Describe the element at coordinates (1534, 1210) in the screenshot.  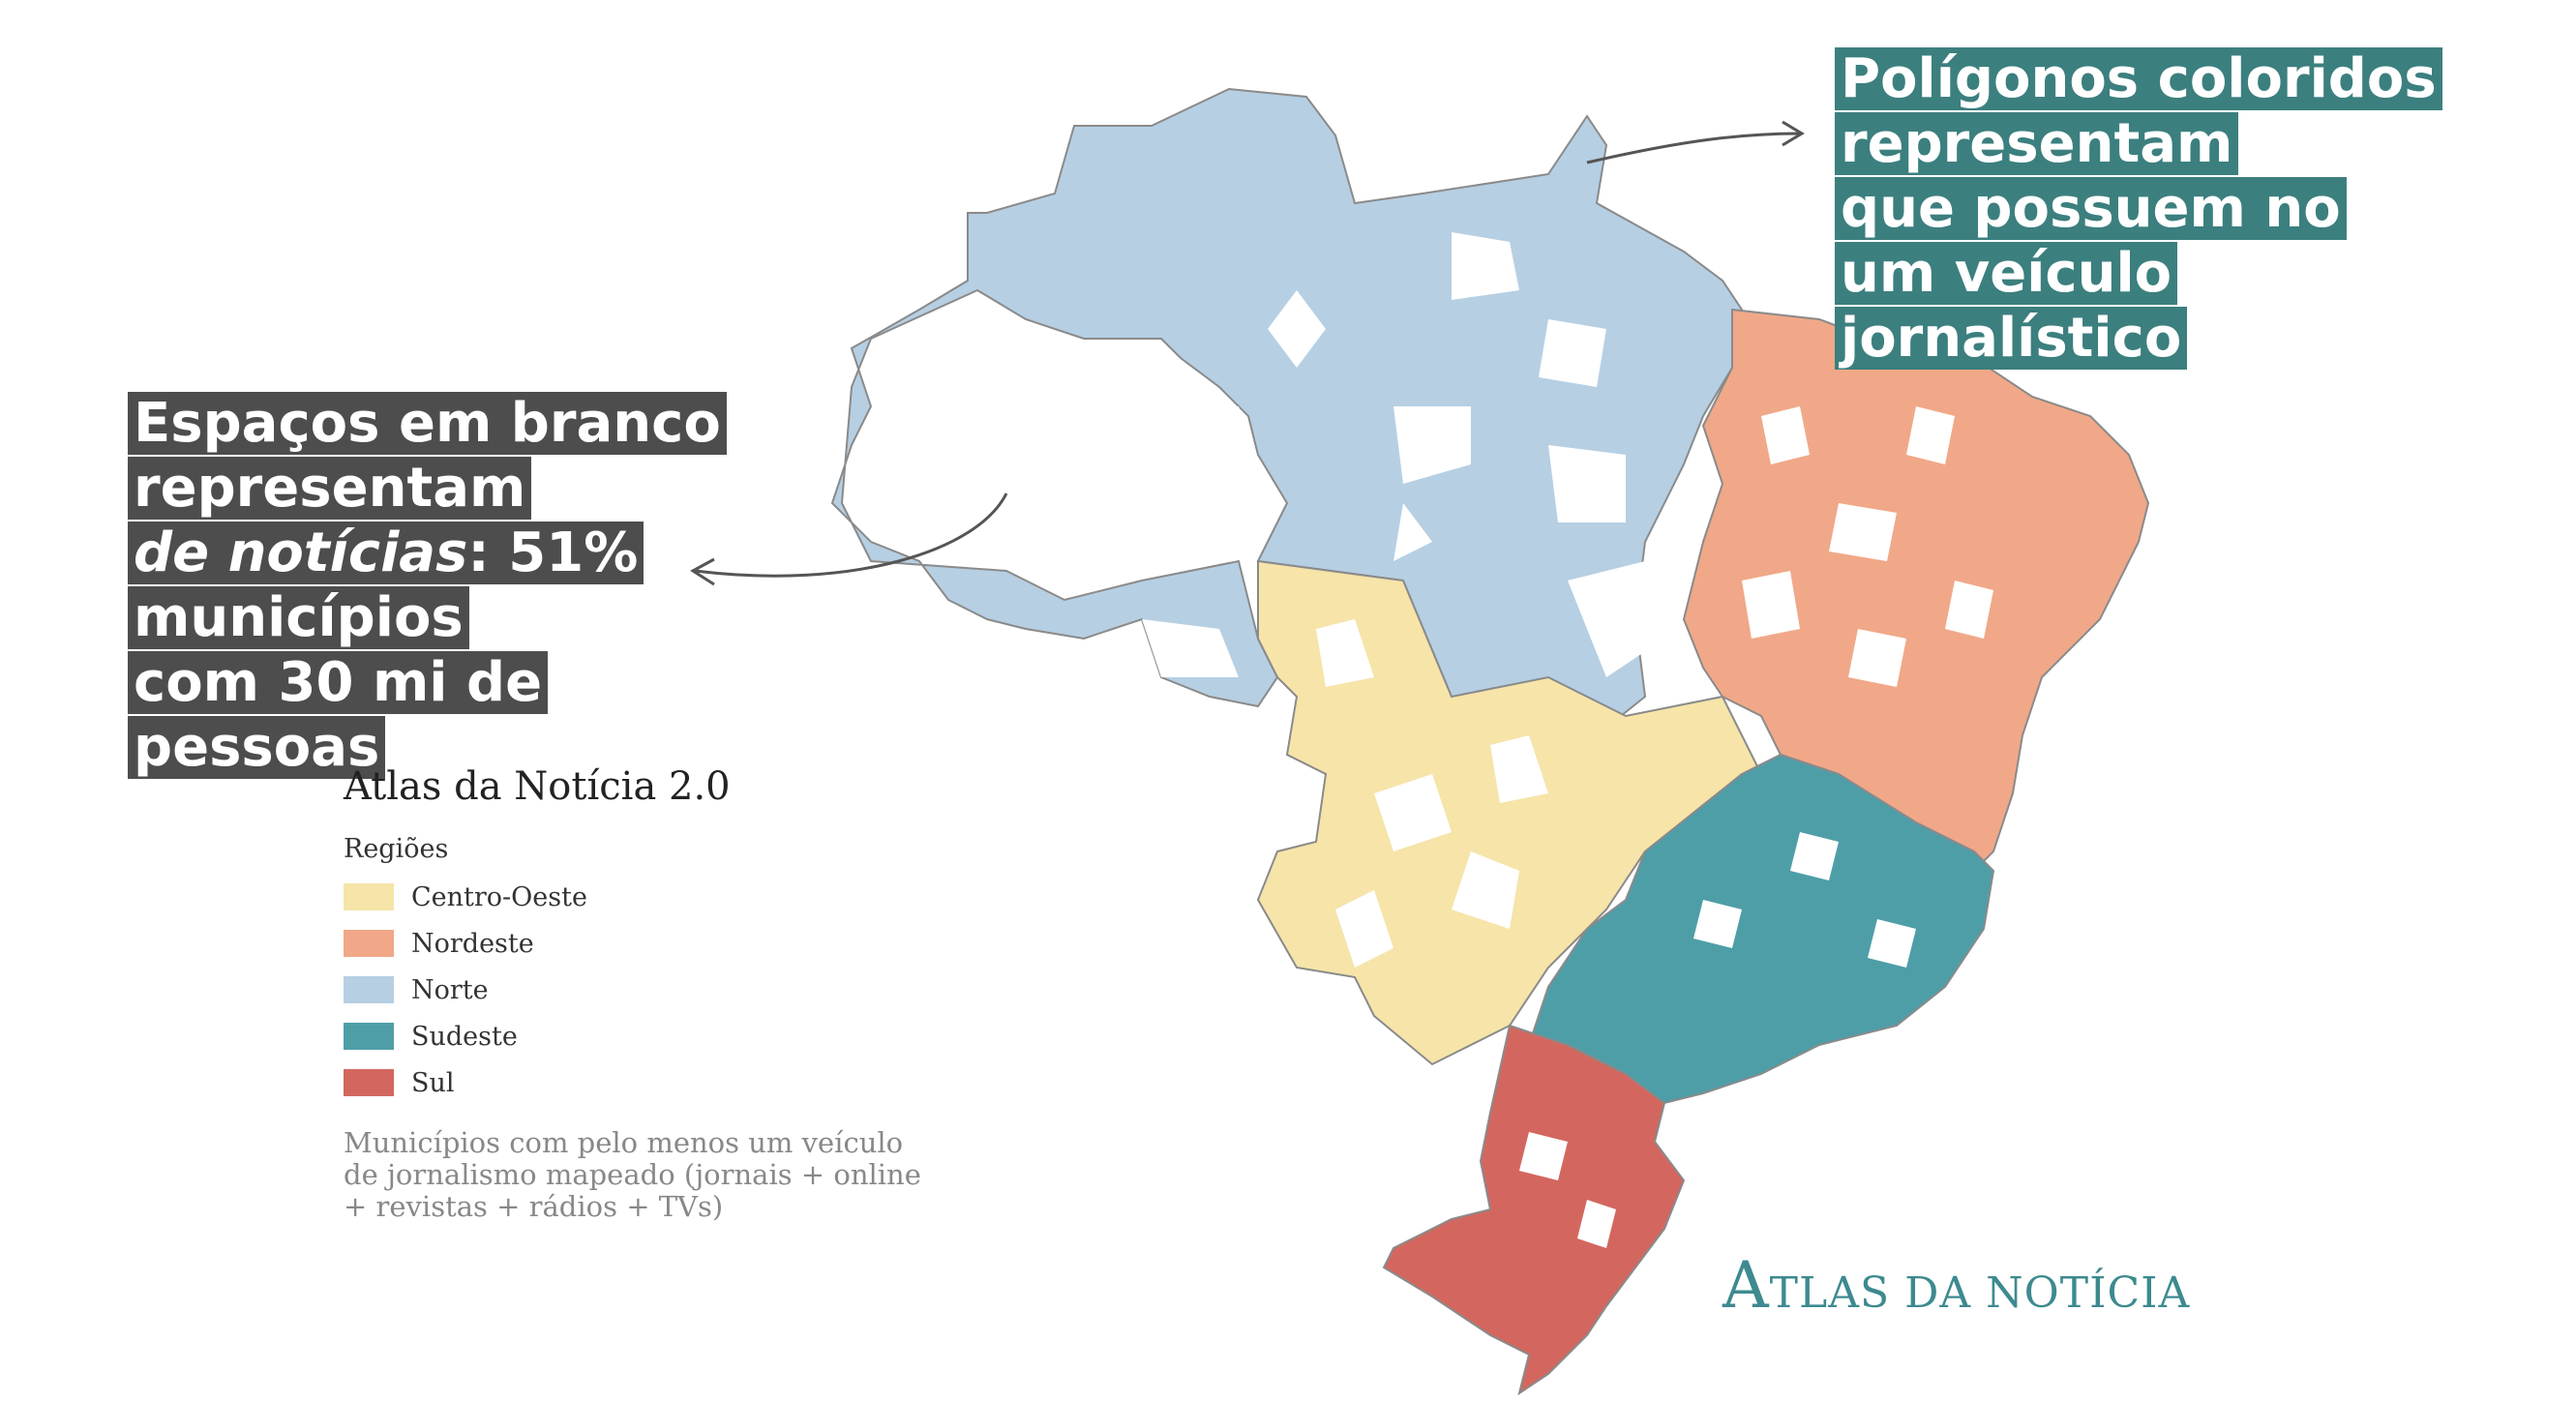
I see `region-sul` at that location.